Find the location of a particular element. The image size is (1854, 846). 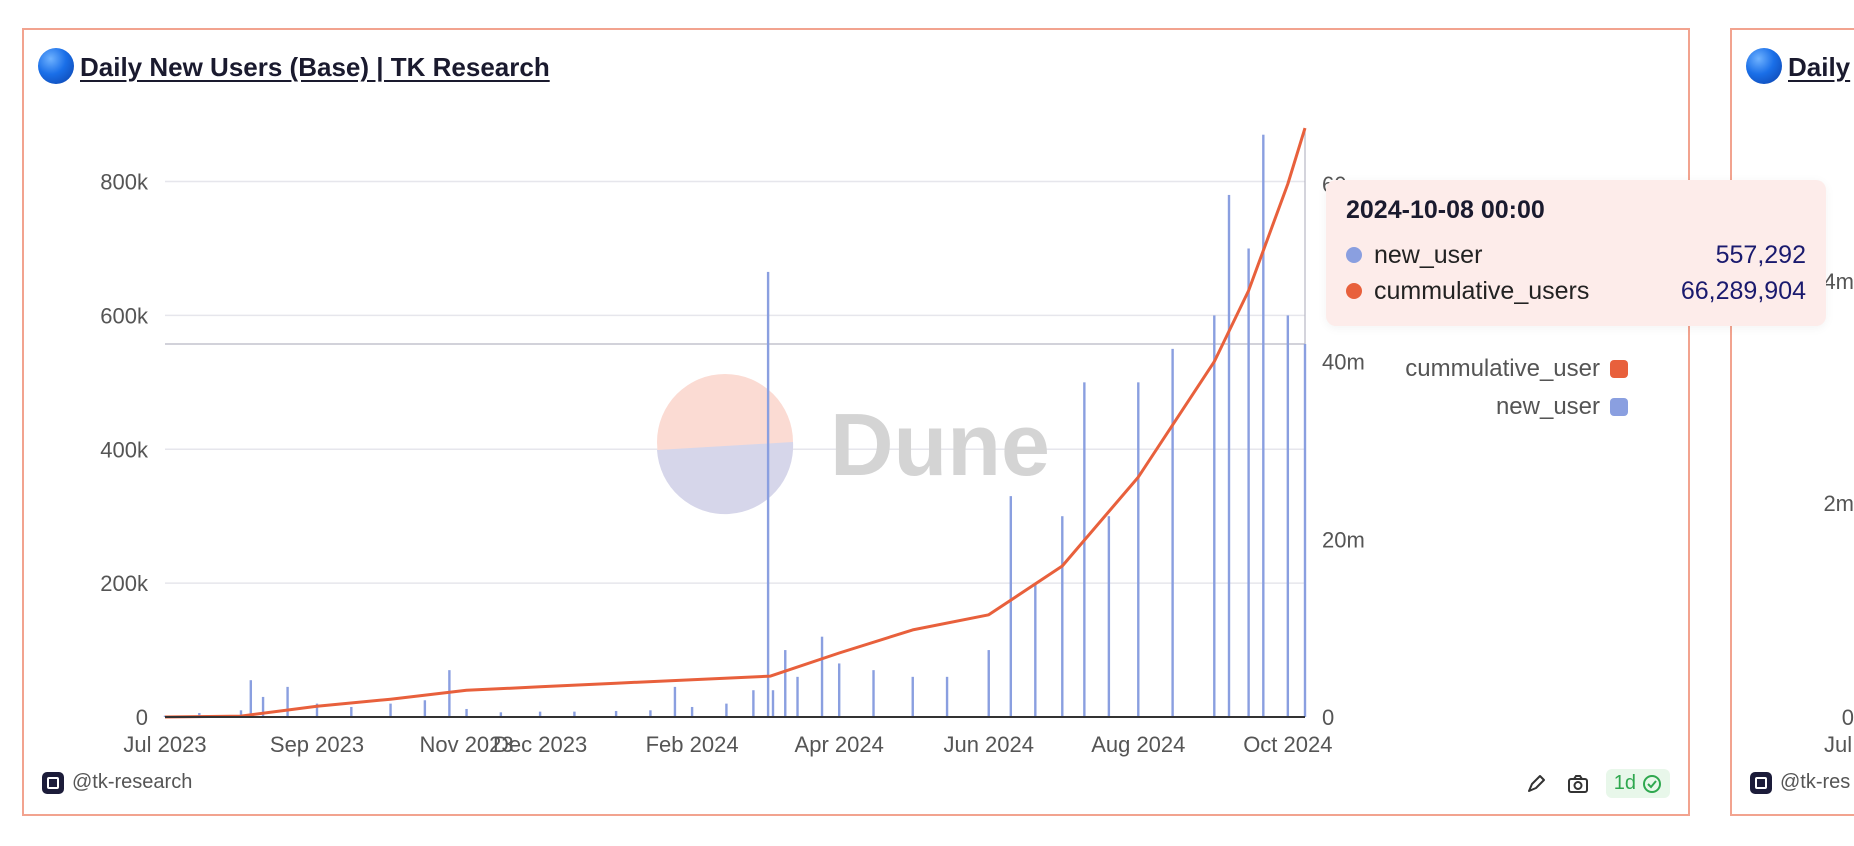

next-chart-title: Daily is located at coordinates (1798, 66).